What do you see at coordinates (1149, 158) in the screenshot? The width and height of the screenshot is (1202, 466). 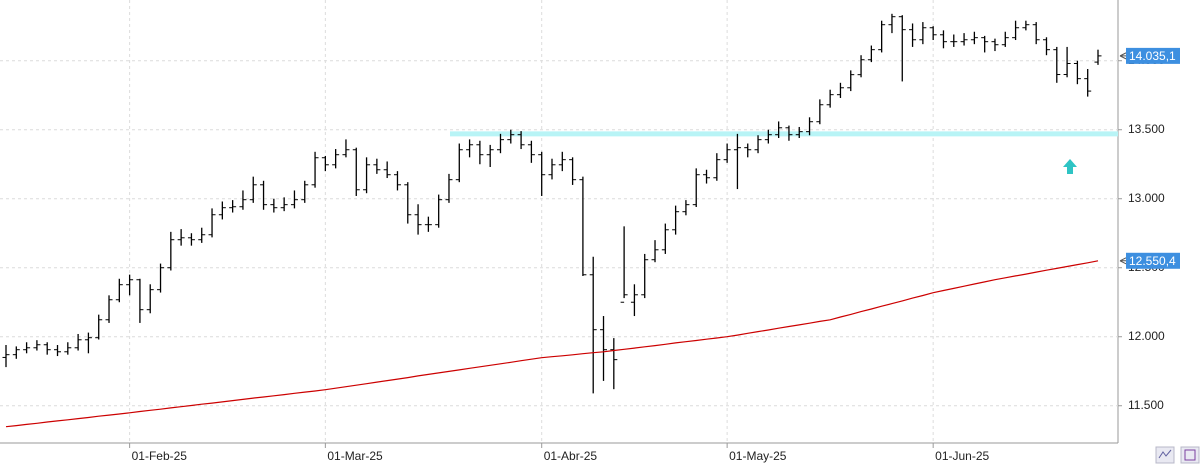 I see `price-tags: 14.035,1 12.550,4` at bounding box center [1149, 158].